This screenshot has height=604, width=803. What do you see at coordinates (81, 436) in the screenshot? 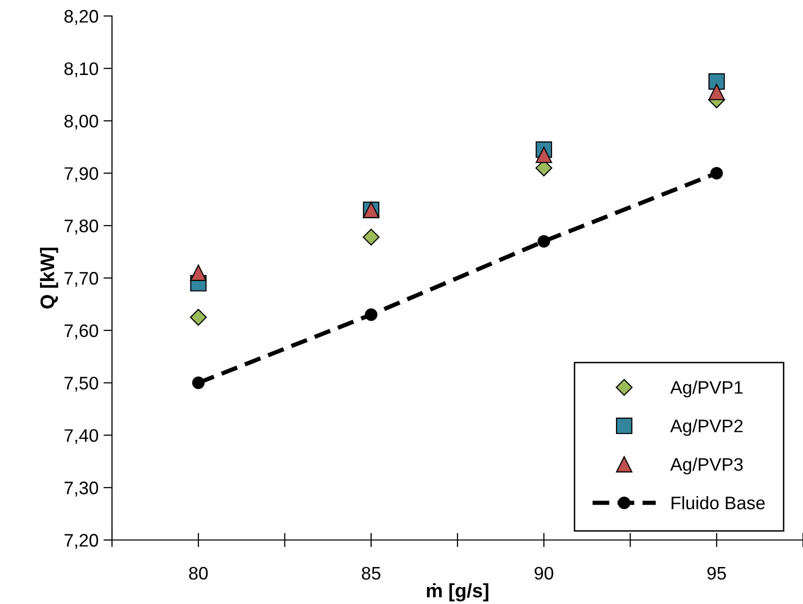
I see `y-tick-label: 7,40` at bounding box center [81, 436].